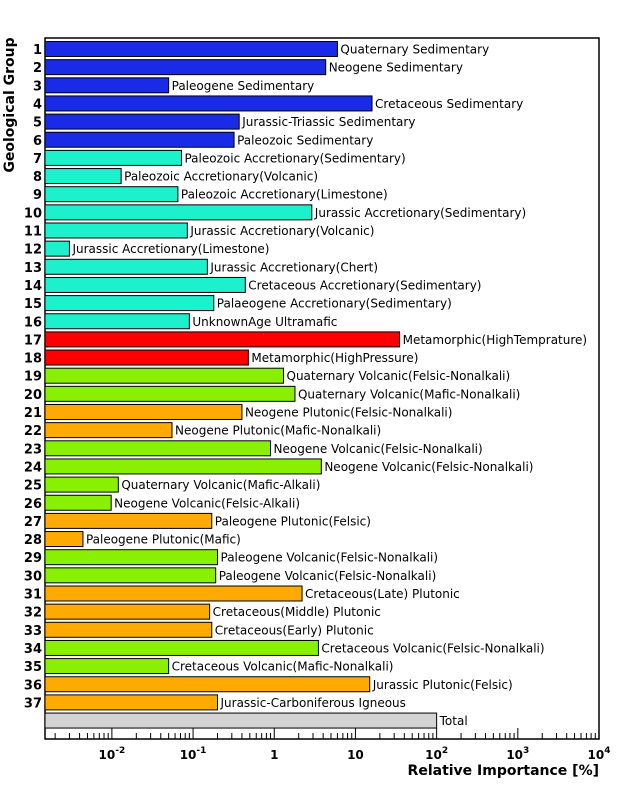 The width and height of the screenshot is (640, 800). Describe the element at coordinates (334, 358) in the screenshot. I see `bar-label: Metamorphic(HighPressure)` at that location.